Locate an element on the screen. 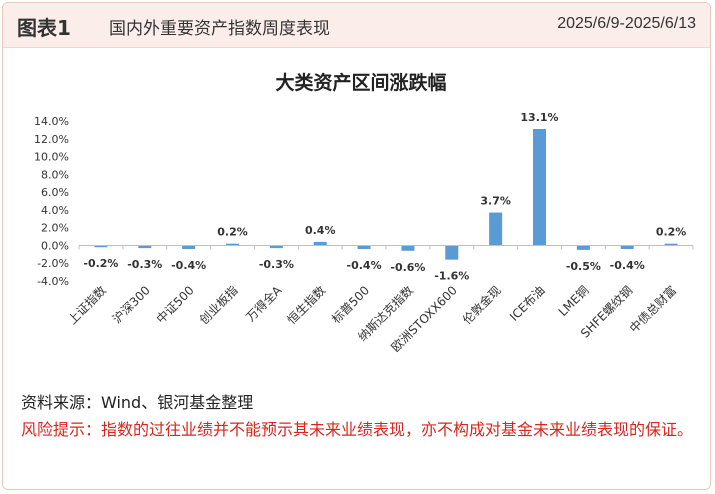 The height and width of the screenshot is (494, 715). bar-data-label: 3.7% is located at coordinates (495, 201).